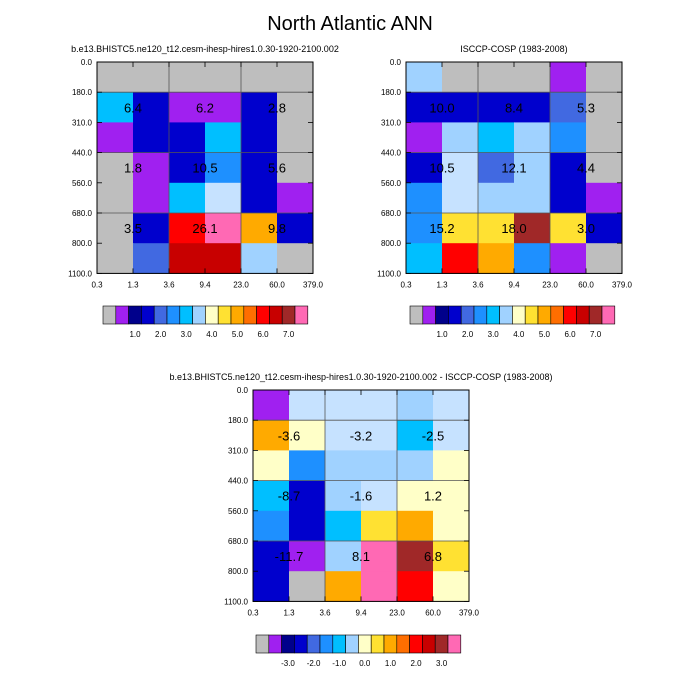 This screenshot has height=700, width=700. Describe the element at coordinates (339, 663) in the screenshot. I see `colorbar-label: -1.0` at that location.